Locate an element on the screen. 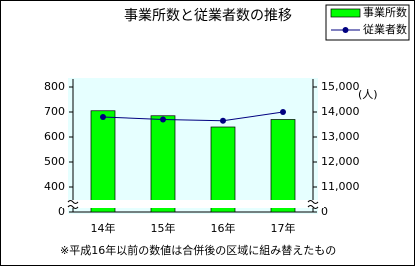 This screenshot has width=415, height=266. y-tick-label: 400 is located at coordinates (54, 186).